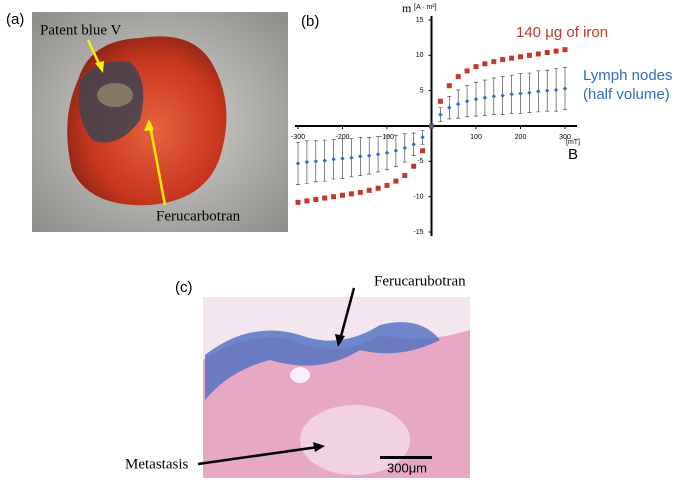  What do you see at coordinates (310, 21) in the screenshot?
I see `panel-label: (b)` at bounding box center [310, 21].